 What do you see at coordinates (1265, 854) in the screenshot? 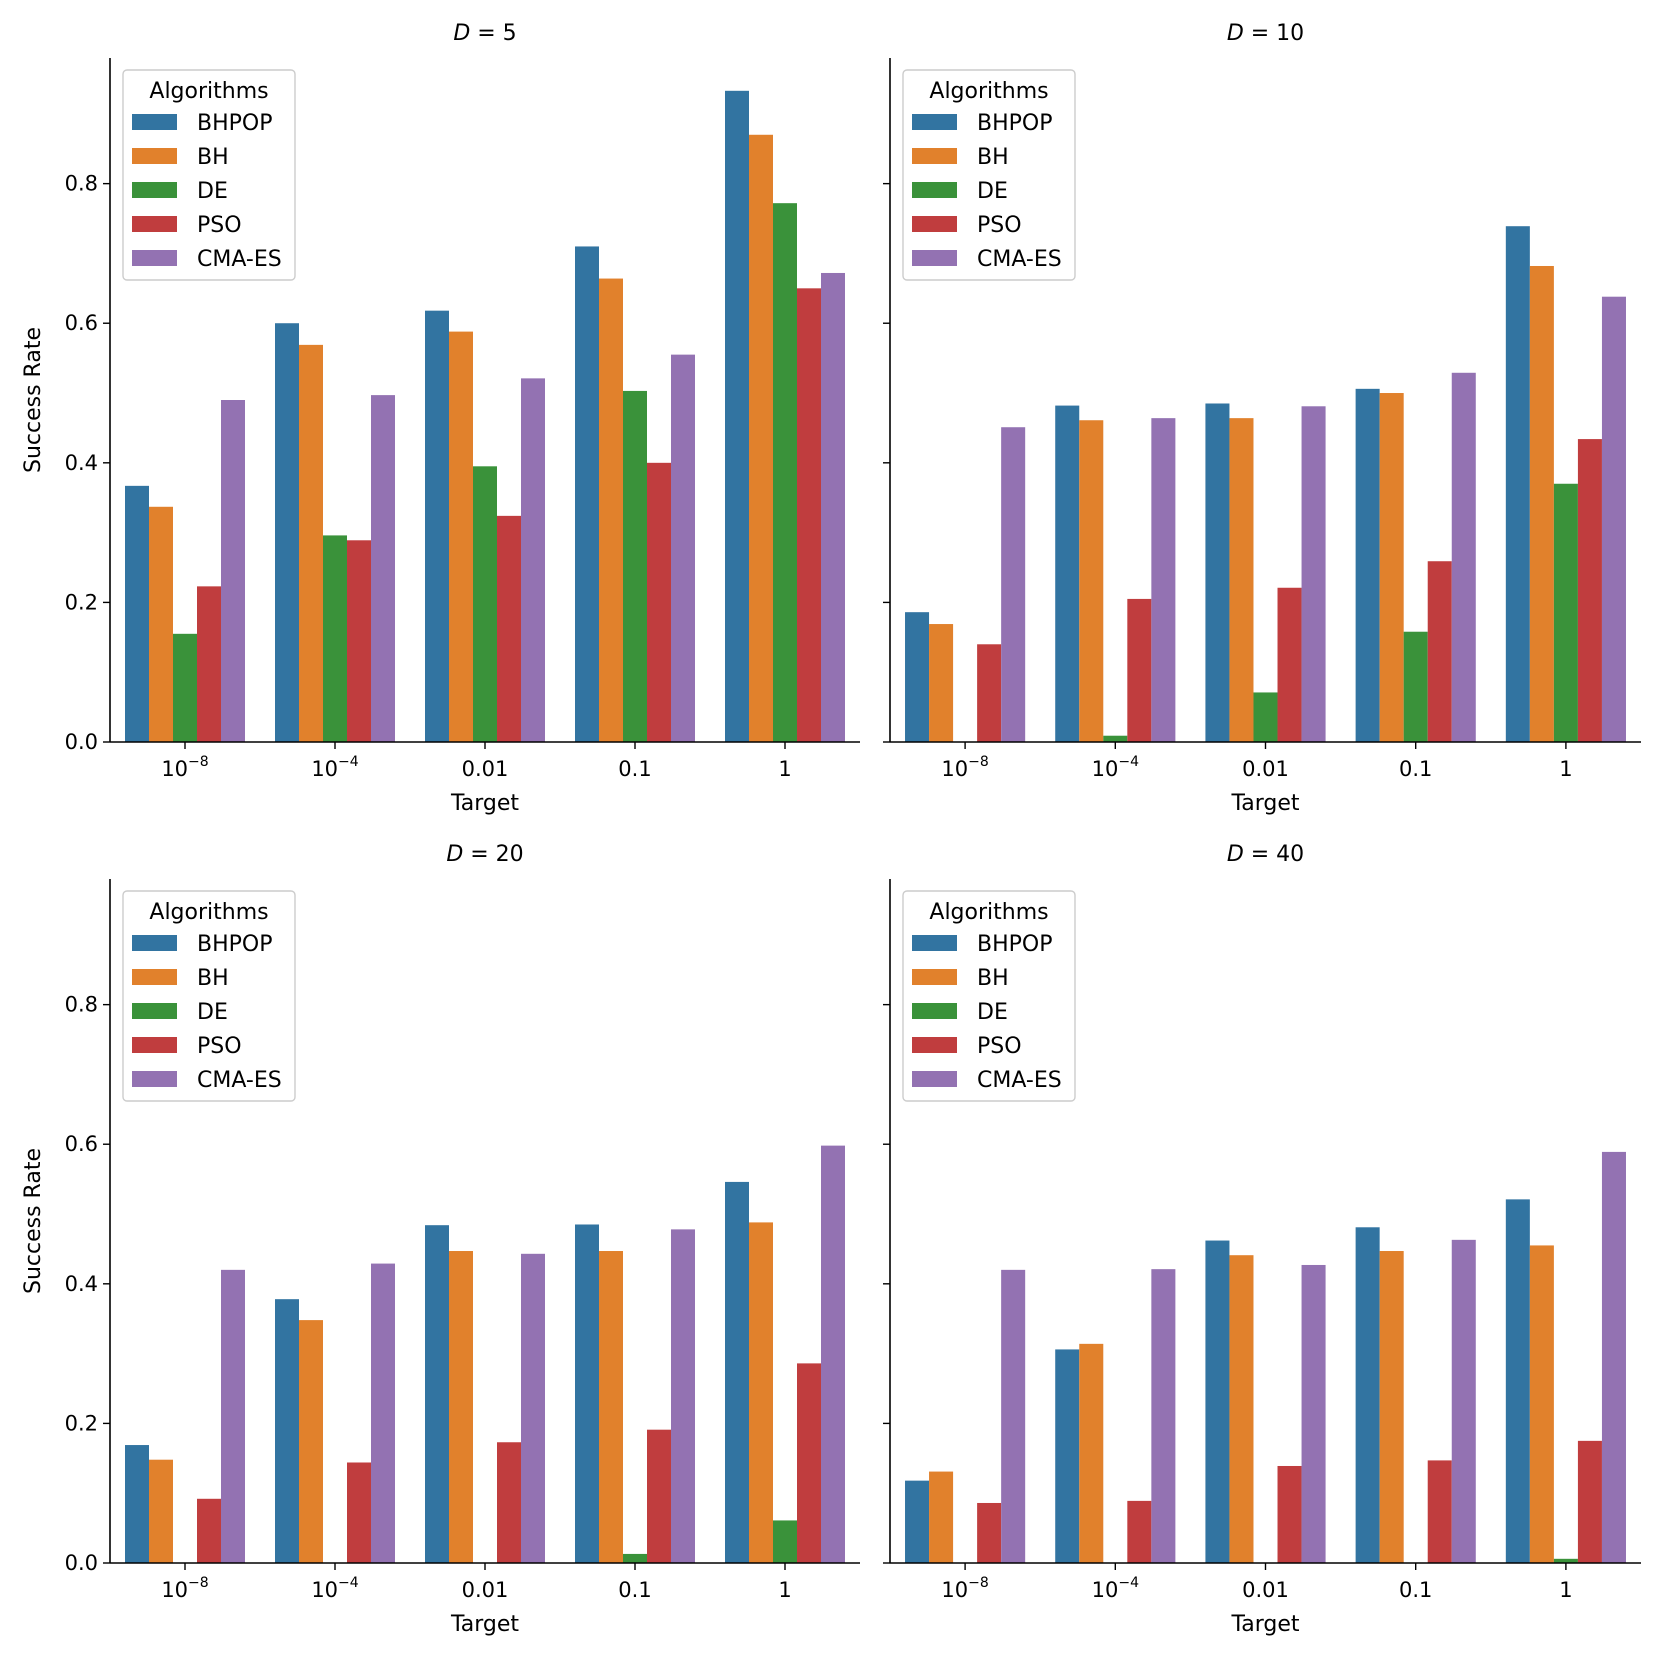
I see `panel-title: D = 40` at bounding box center [1265, 854].